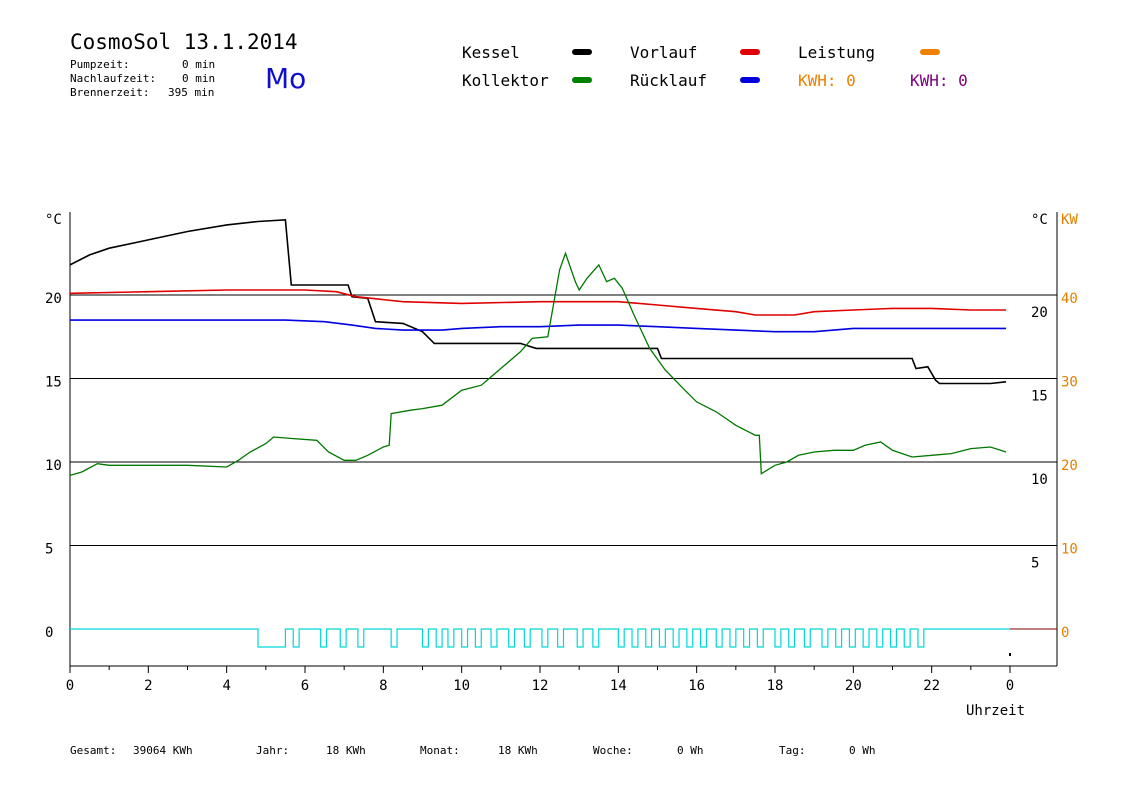 This screenshot has height=812, width=1148. I want to click on burner-time-label: Brennerzeit:, so click(110, 92).